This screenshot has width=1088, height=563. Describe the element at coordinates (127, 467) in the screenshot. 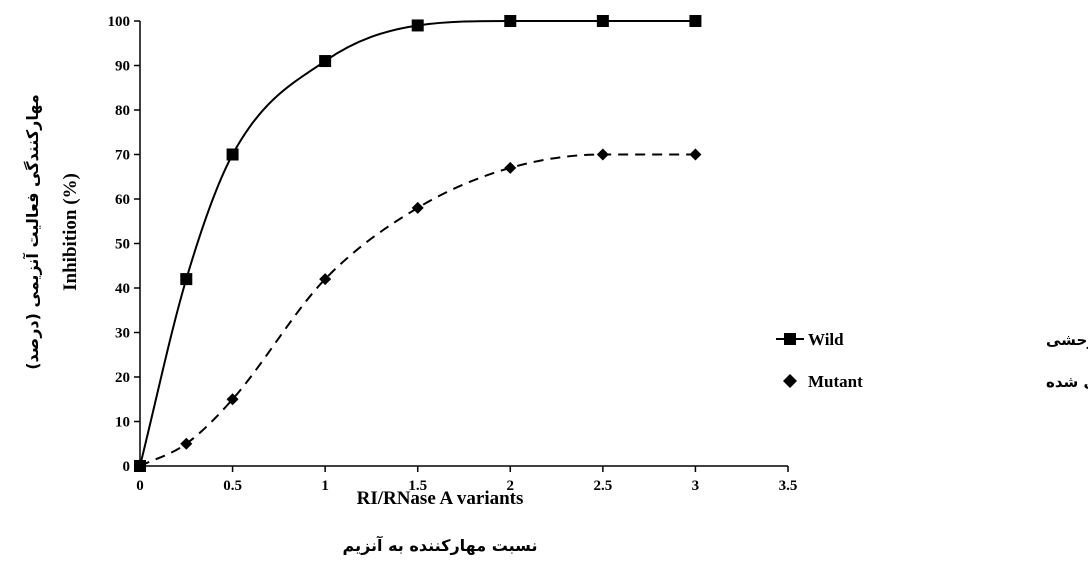

I see `y-tick-label: 0` at that location.